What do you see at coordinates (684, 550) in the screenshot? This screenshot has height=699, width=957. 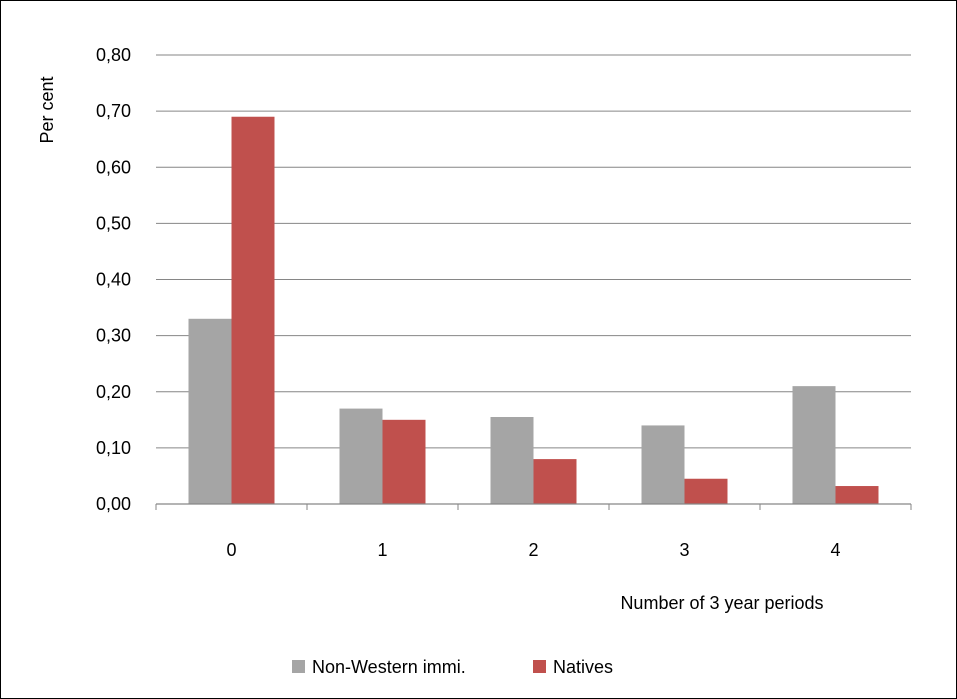 I see `x-tick-label: 3` at bounding box center [684, 550].